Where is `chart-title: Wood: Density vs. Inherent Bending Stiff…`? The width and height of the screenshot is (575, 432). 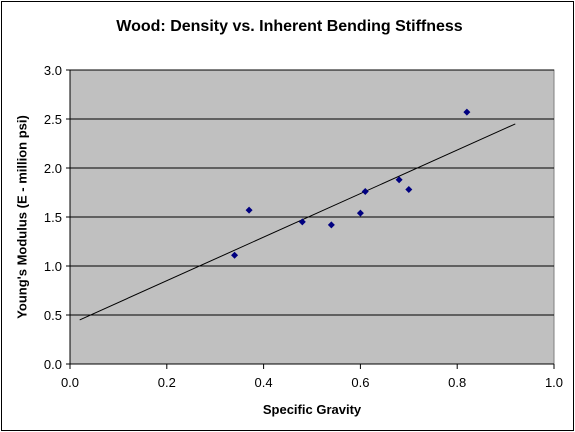 chart-title: Wood: Density vs. Inherent Bending Stiff… is located at coordinates (289, 26).